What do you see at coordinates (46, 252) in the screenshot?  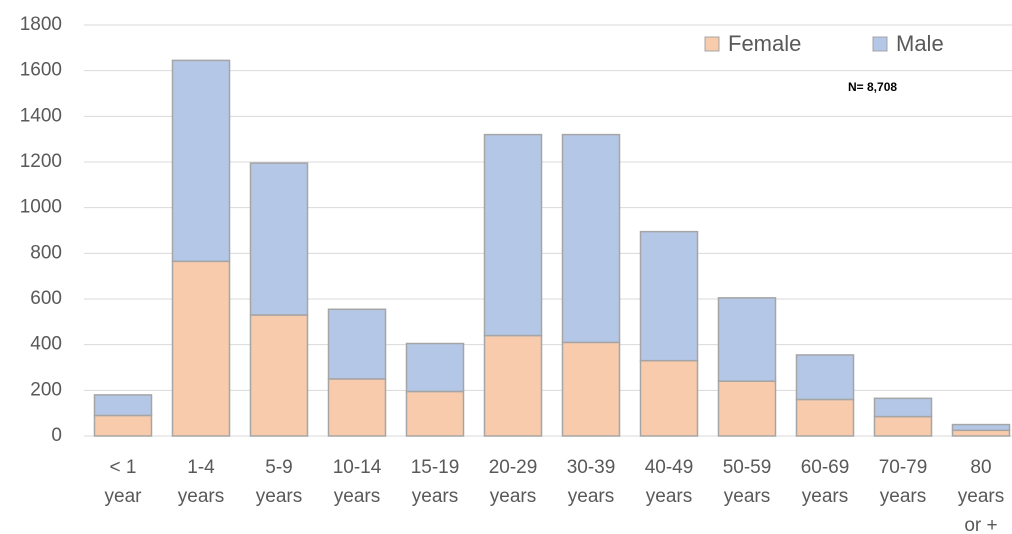 I see `y-tick-label: 800` at bounding box center [46, 252].